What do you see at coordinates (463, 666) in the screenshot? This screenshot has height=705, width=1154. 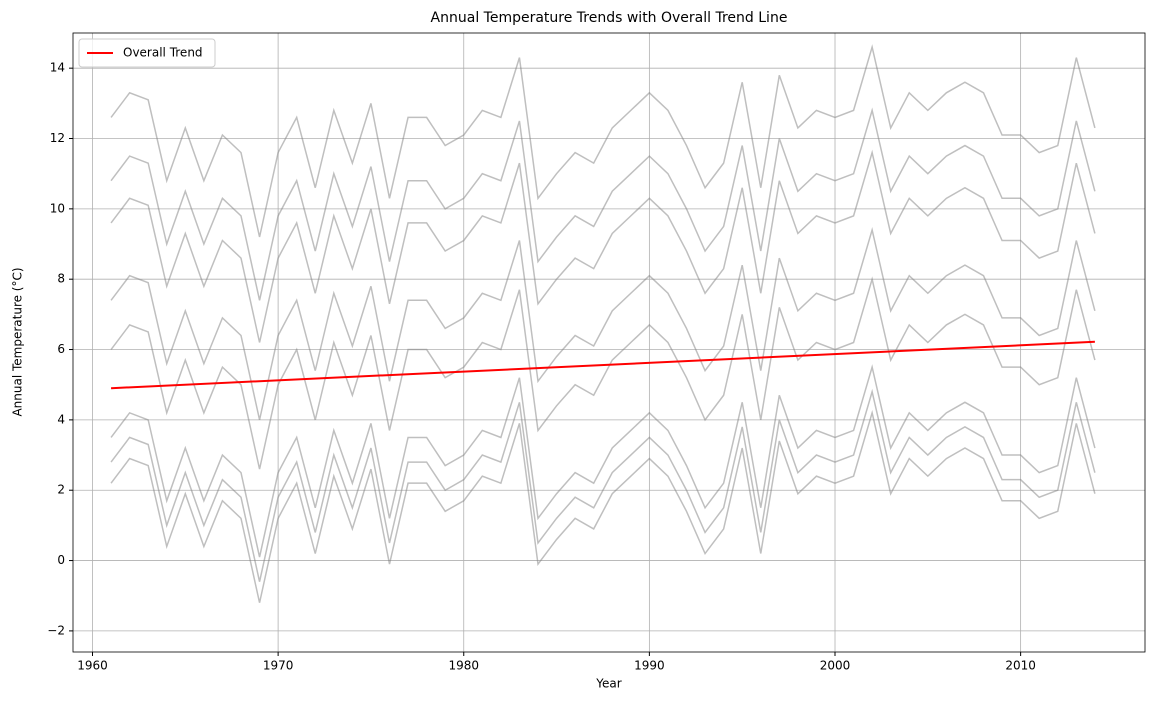 I see `x-tick-label: 1980` at bounding box center [463, 666].